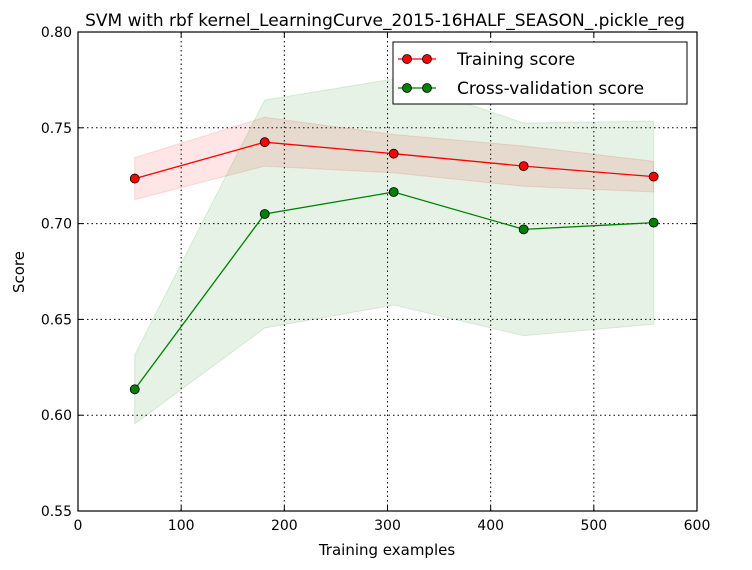 This screenshot has width=752, height=570. Describe the element at coordinates (284, 526) in the screenshot. I see `x-tick-label: 200` at that location.